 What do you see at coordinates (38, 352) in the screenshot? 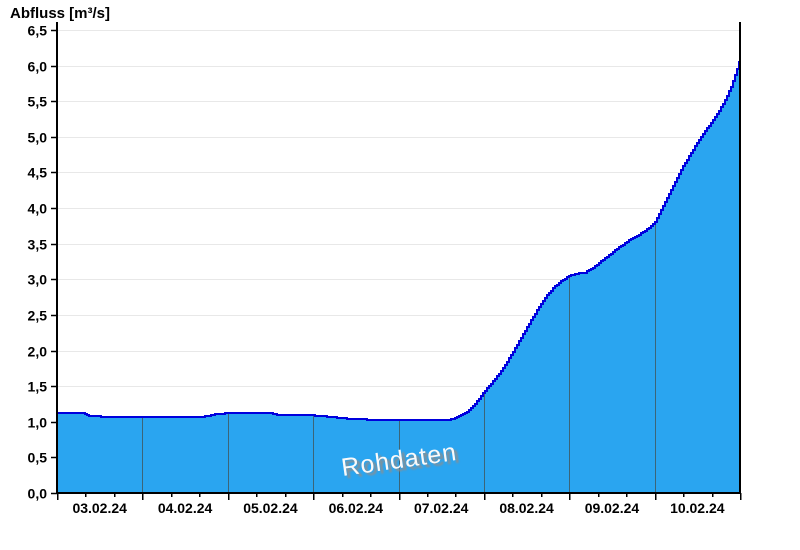
I see `y-axis-tick-label: 2,0` at bounding box center [38, 352].